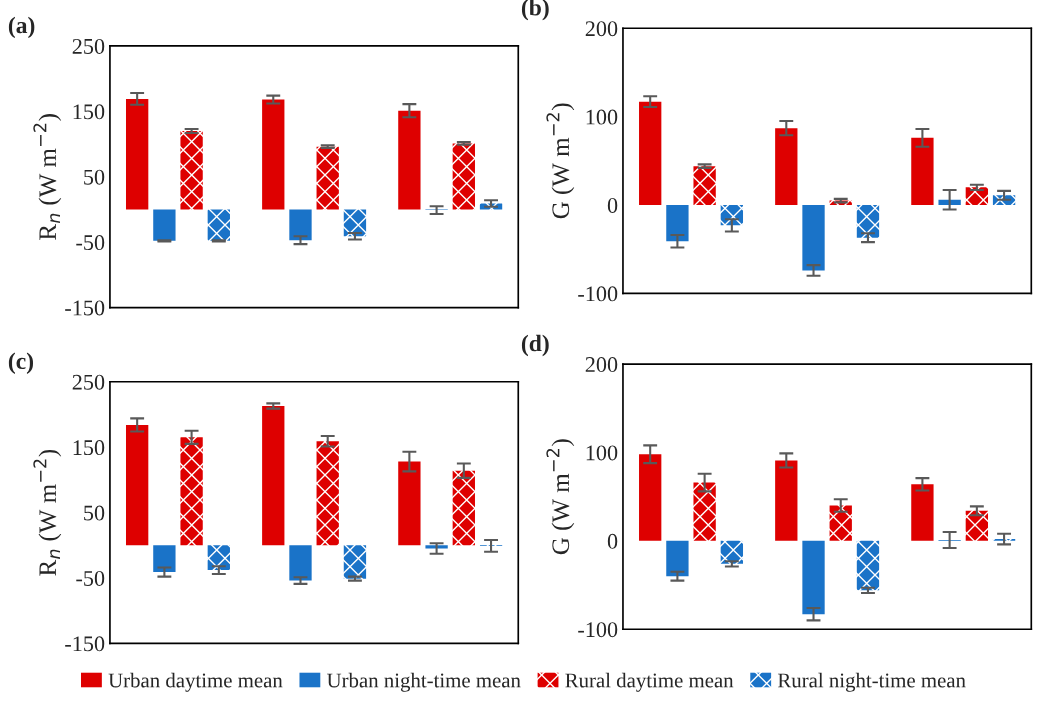  What do you see at coordinates (21, 363) in the screenshot?
I see `chart-title: (c)` at bounding box center [21, 363].